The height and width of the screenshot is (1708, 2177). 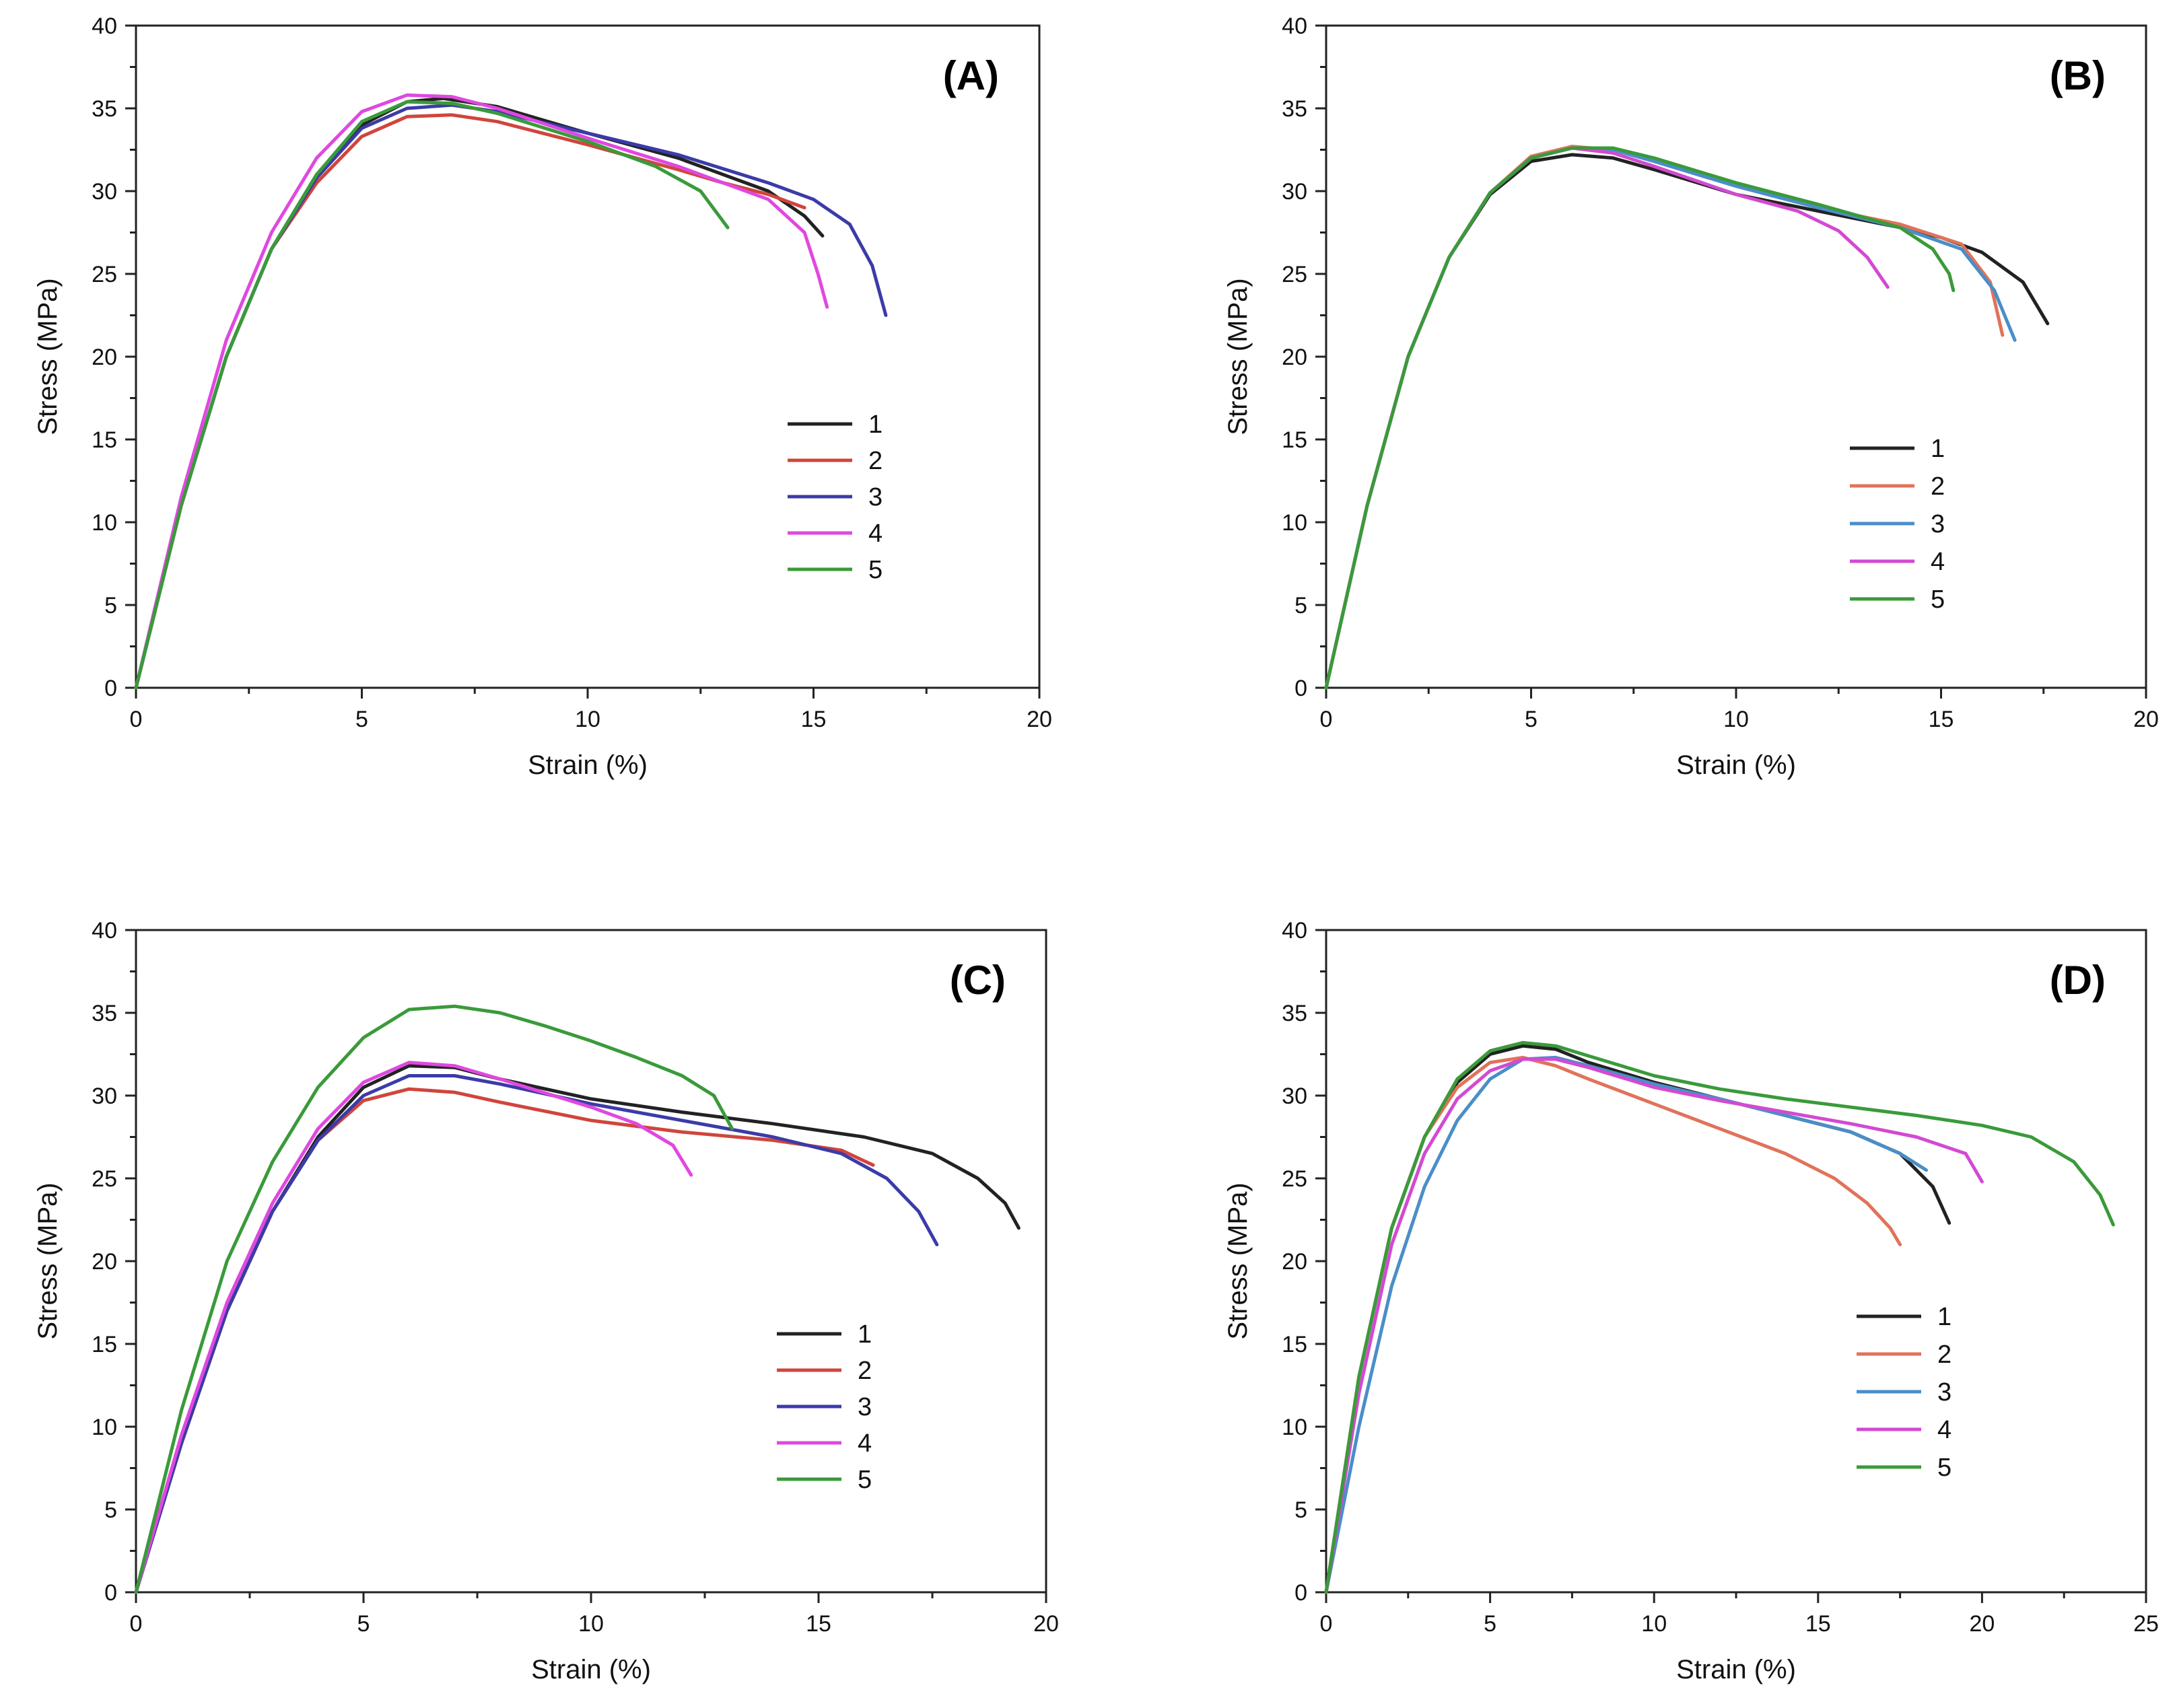 What do you see at coordinates (1295, 440) in the screenshot?
I see `panel-b-y-tick-label: 15` at bounding box center [1295, 440].